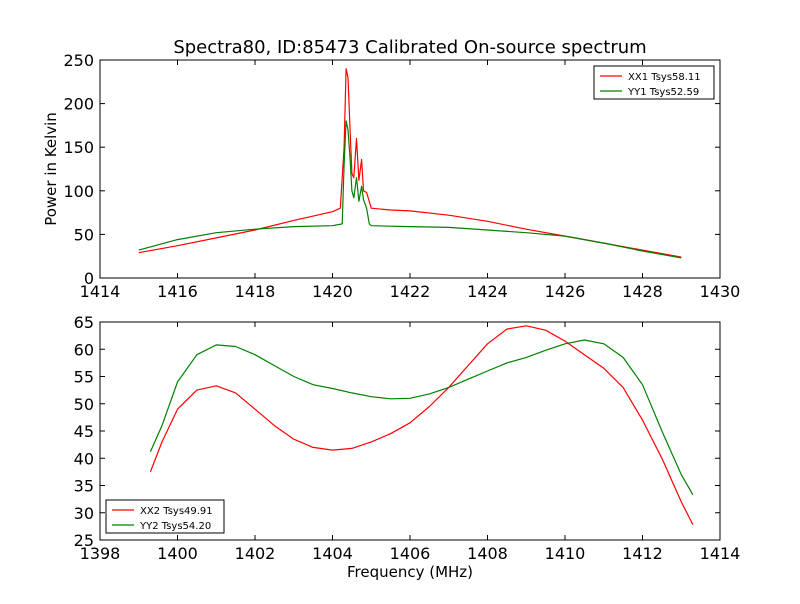 This screenshot has width=800, height=604. What do you see at coordinates (487, 291) in the screenshot?
I see `x-tick-label: 1424` at bounding box center [487, 291].